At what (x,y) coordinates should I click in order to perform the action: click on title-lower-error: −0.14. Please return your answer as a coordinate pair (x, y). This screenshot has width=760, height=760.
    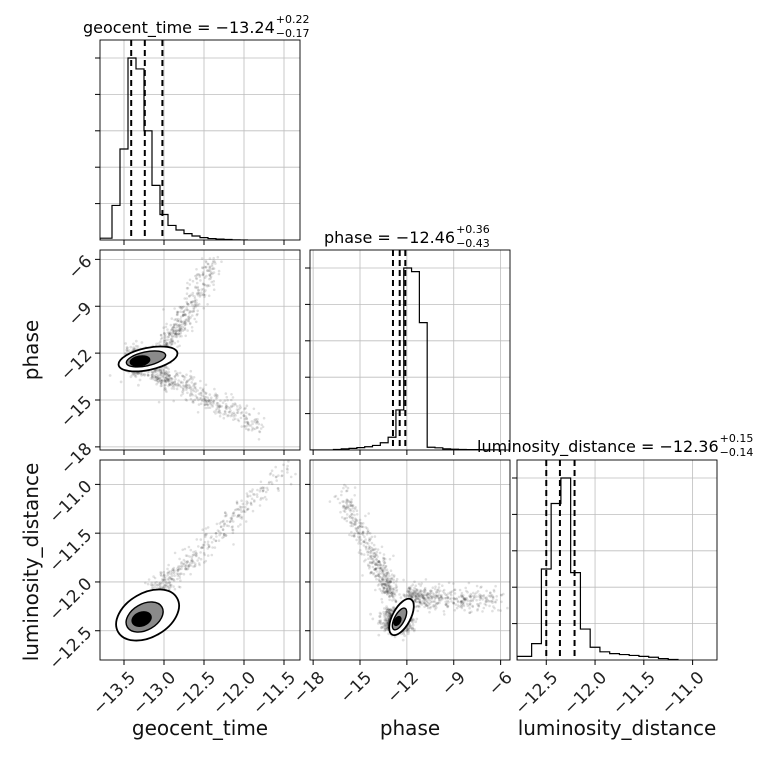
    Looking at the image, I should click on (737, 452).